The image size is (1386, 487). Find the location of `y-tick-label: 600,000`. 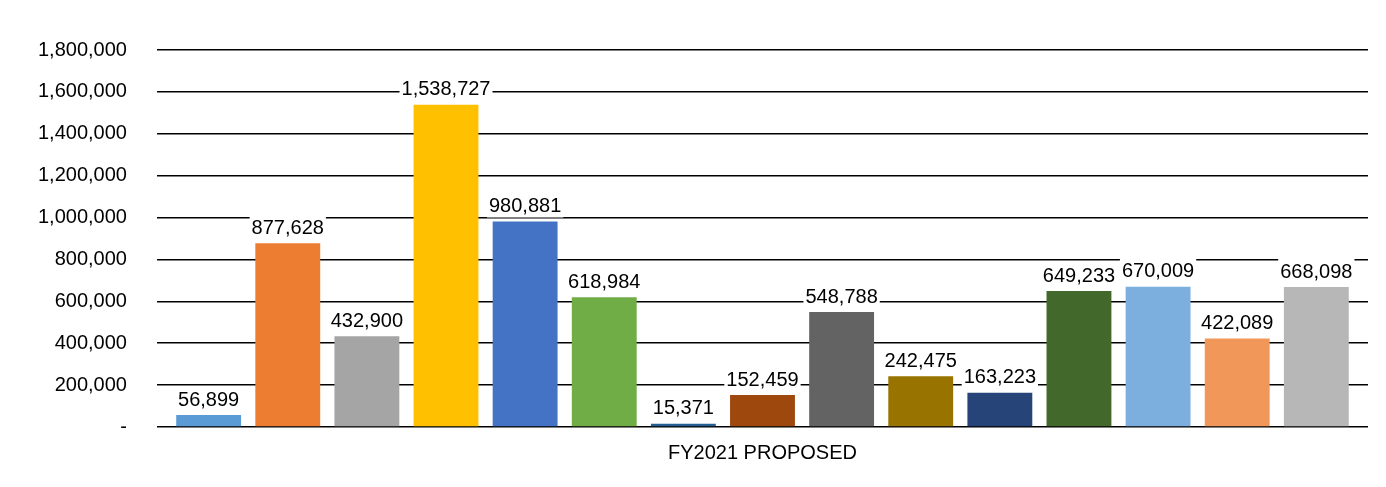

y-tick-label: 600,000 is located at coordinates (90, 299).